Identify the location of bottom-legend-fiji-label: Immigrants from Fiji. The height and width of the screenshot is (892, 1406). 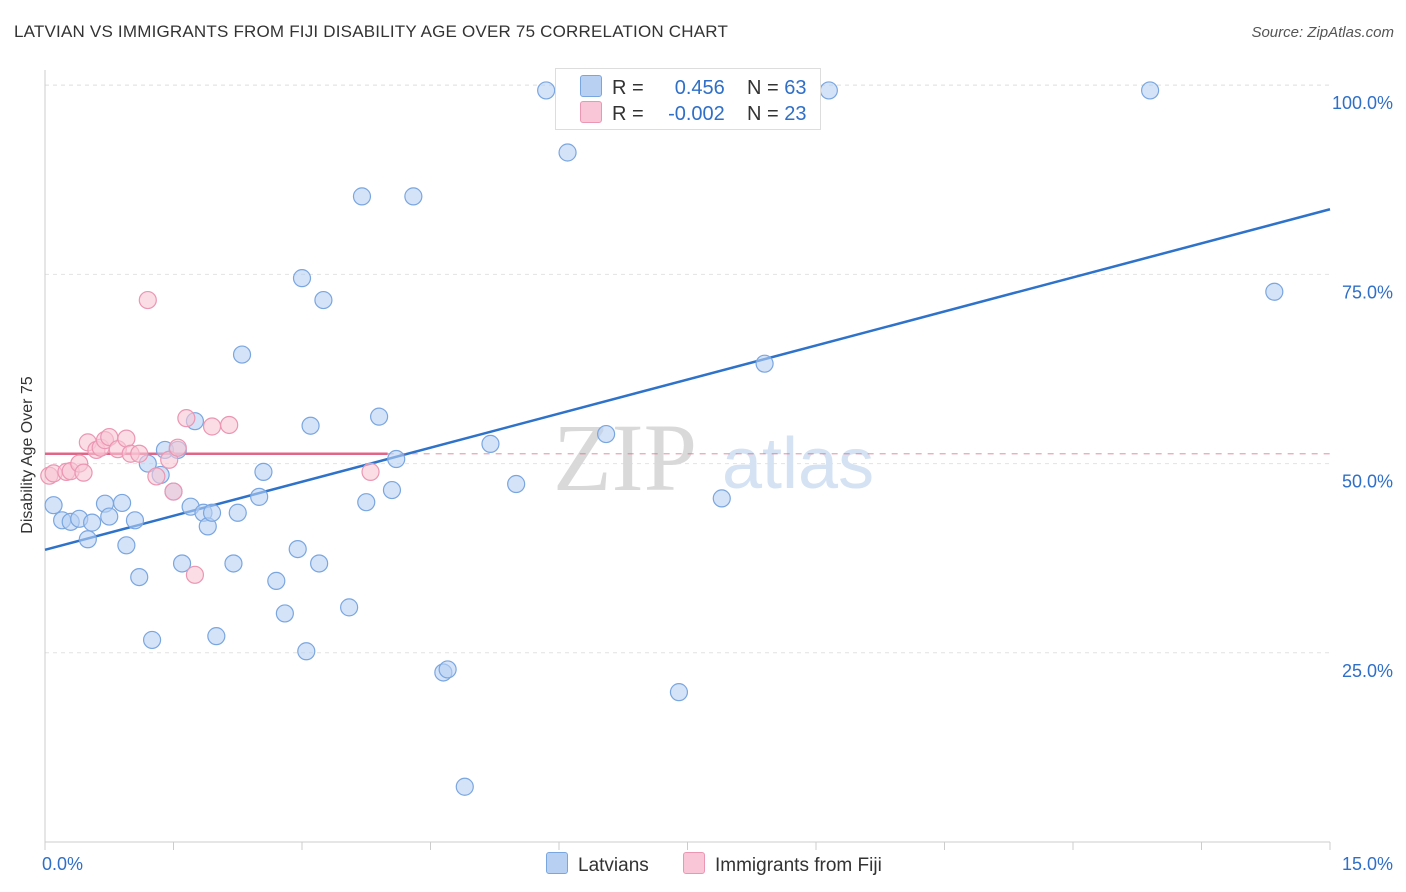
(798, 865).